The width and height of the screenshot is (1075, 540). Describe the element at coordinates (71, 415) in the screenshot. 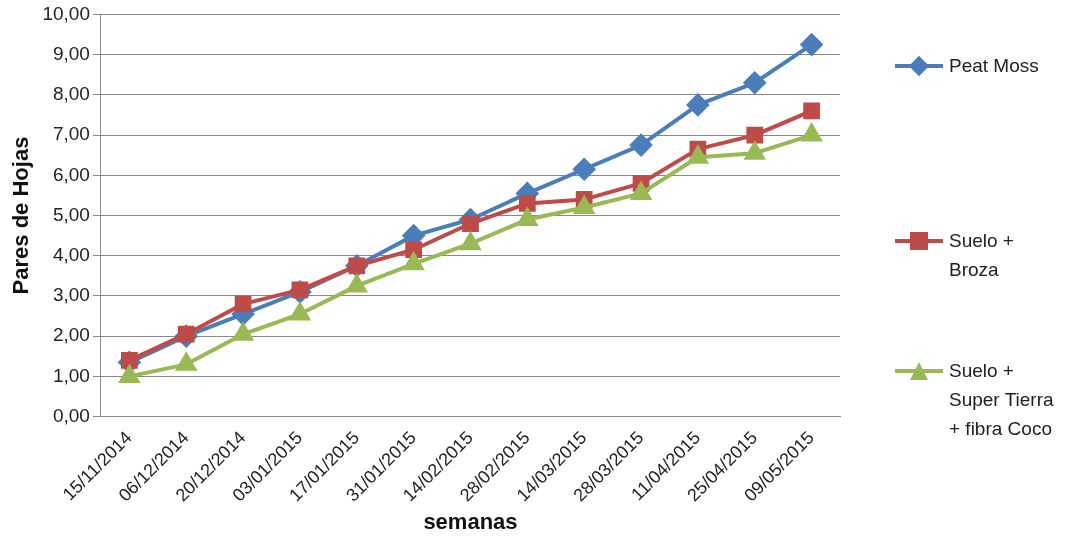

I see `y-tick-label: 0,00` at that location.